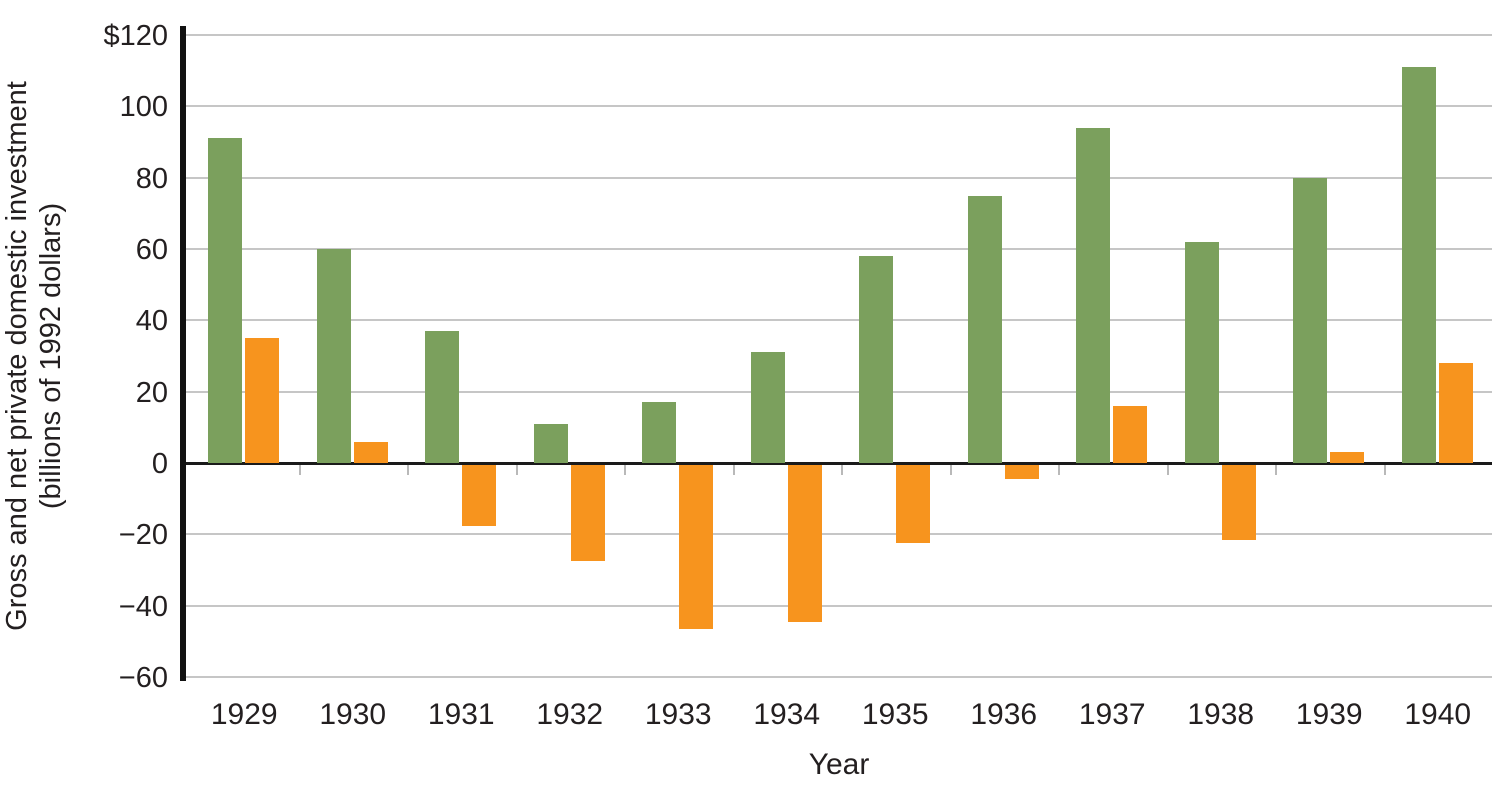  Describe the element at coordinates (225, 300) in the screenshot. I see `bar-gross-1929` at that location.